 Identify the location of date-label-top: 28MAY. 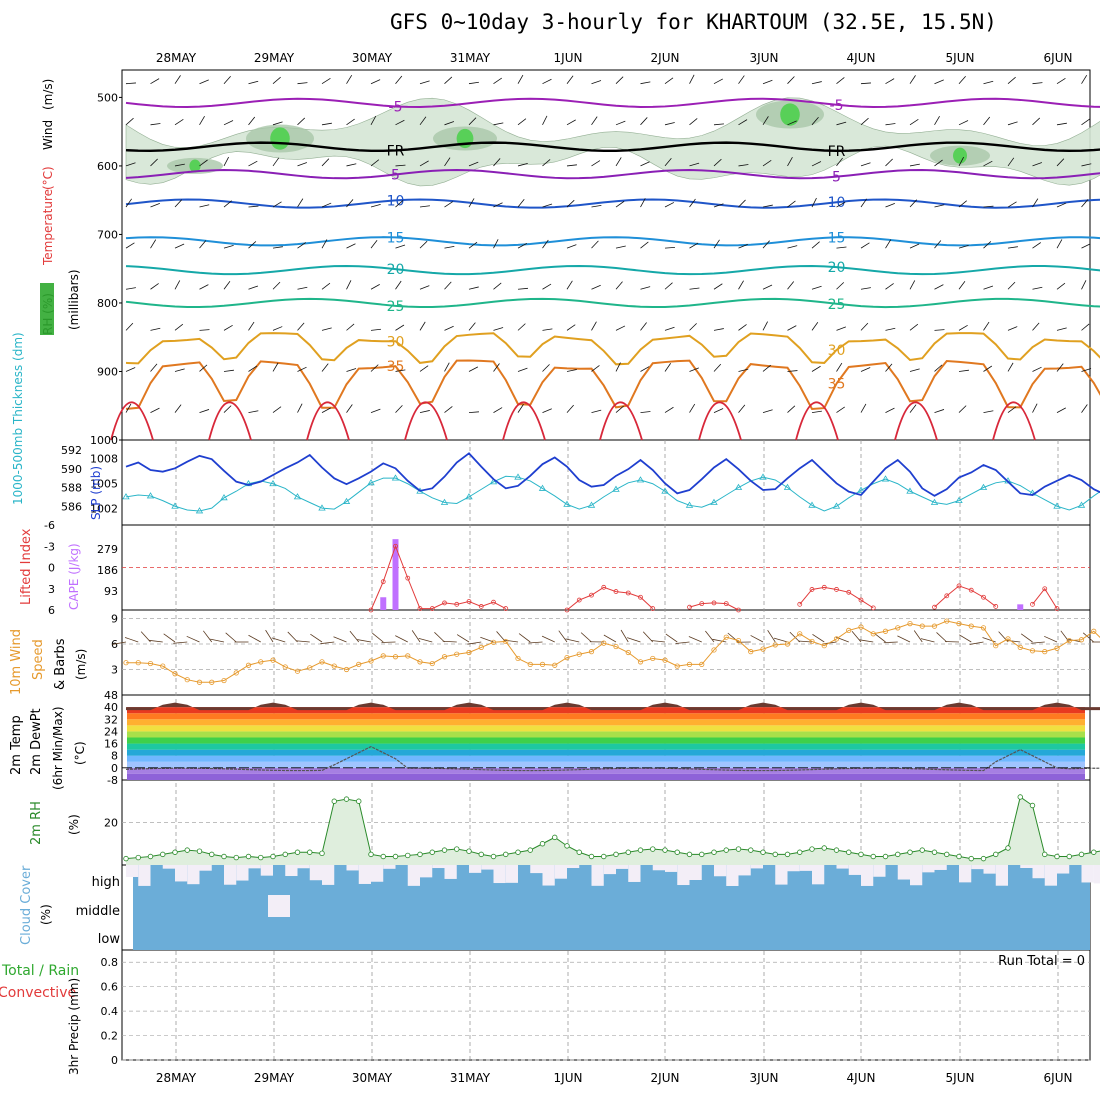
(176, 58).